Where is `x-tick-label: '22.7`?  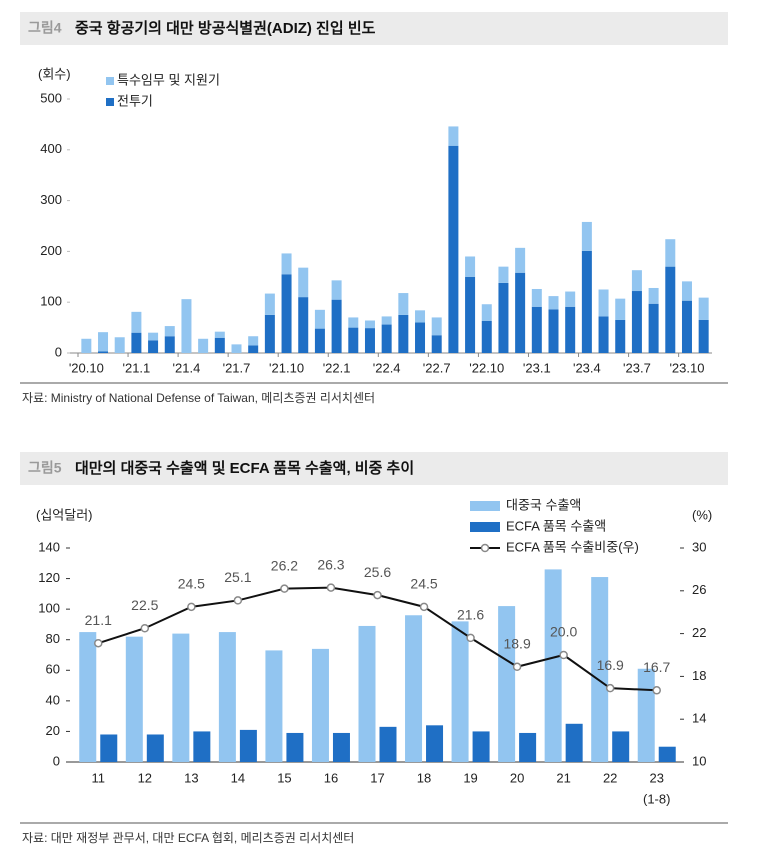
x-tick-label: '22.7 is located at coordinates (437, 367).